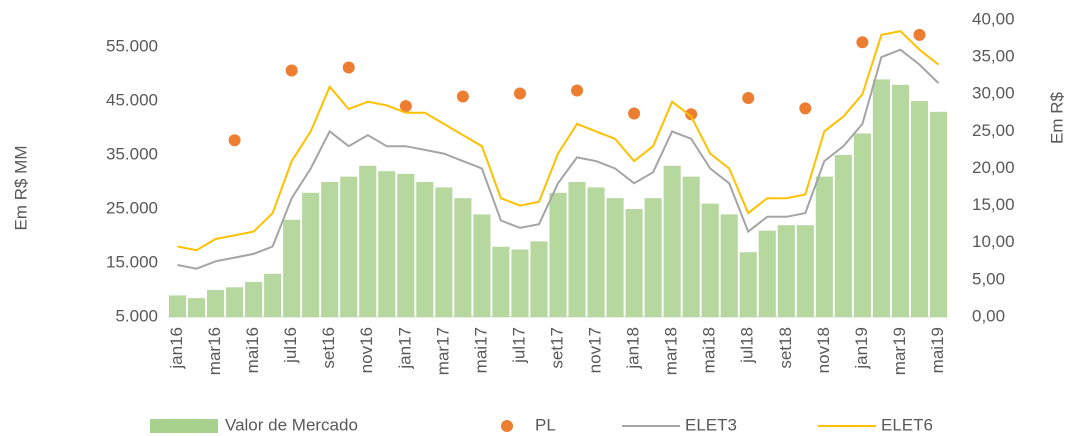 Image resolution: width=1070 pixels, height=436 pixels. I want to click on x-tick-label: mar16, so click(214, 351).